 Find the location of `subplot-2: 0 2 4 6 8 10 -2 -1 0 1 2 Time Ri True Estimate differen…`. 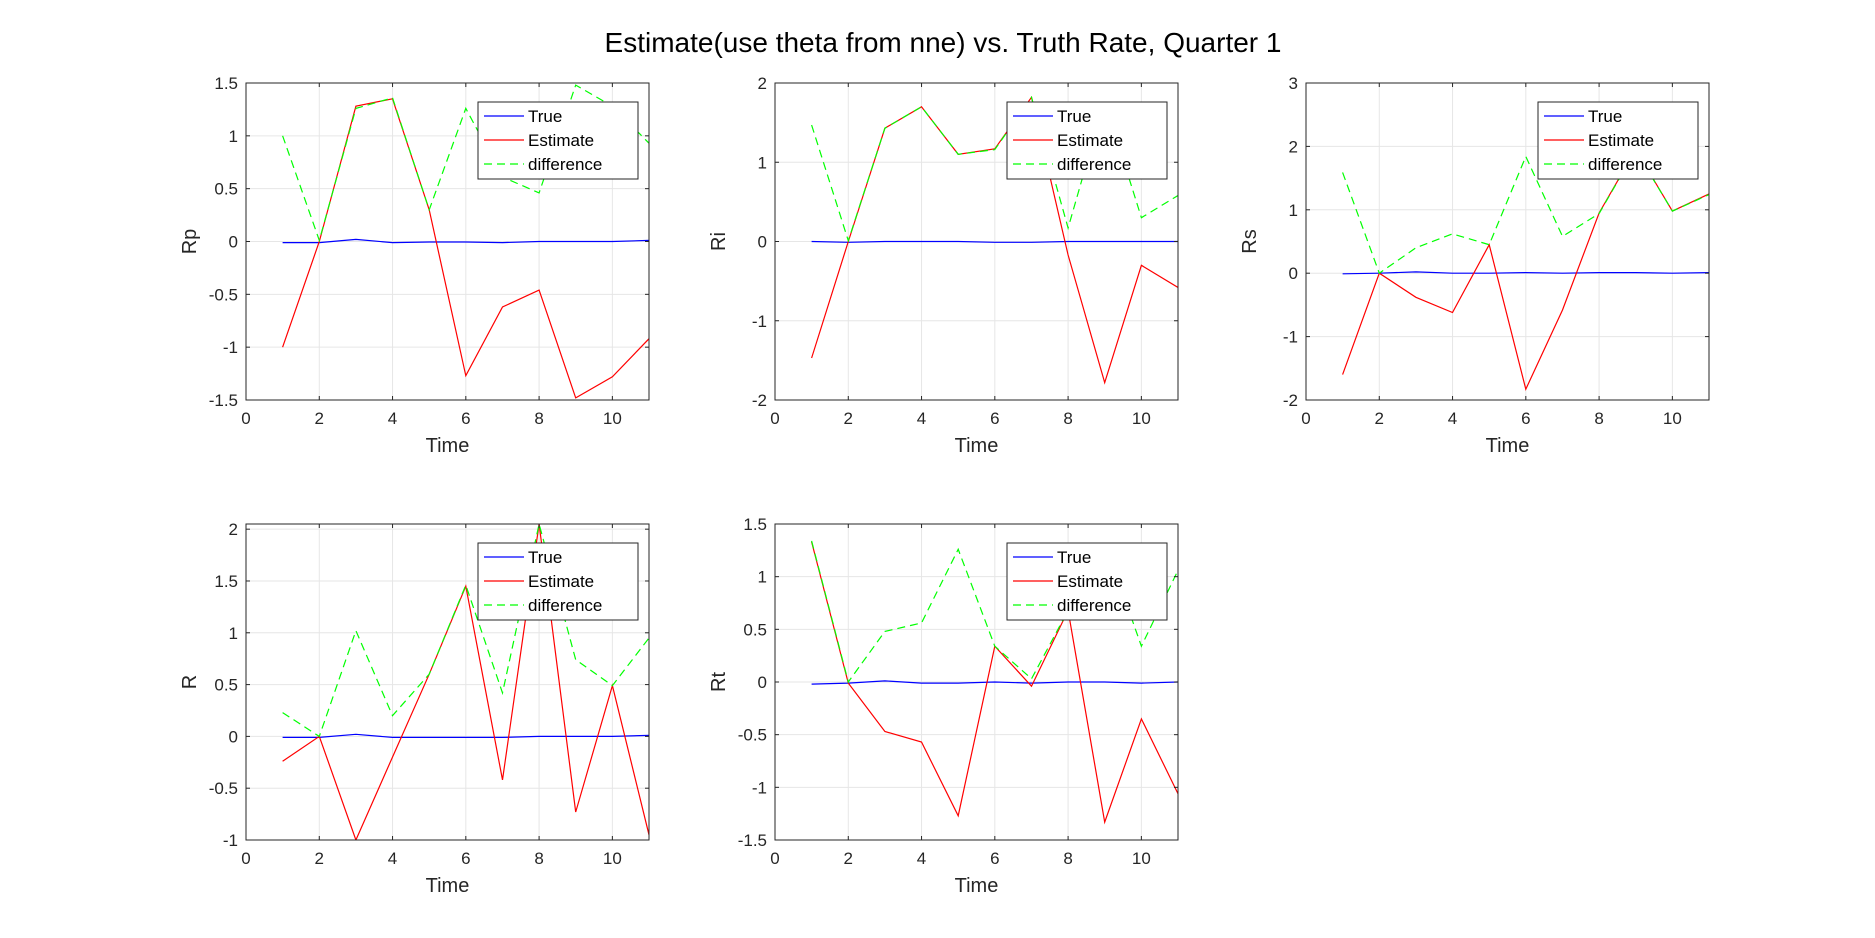

subplot-2: 0 2 4 6 8 10 -2 -1 0 1 2 Time Ri True Estimate differen… is located at coordinates (943, 265).